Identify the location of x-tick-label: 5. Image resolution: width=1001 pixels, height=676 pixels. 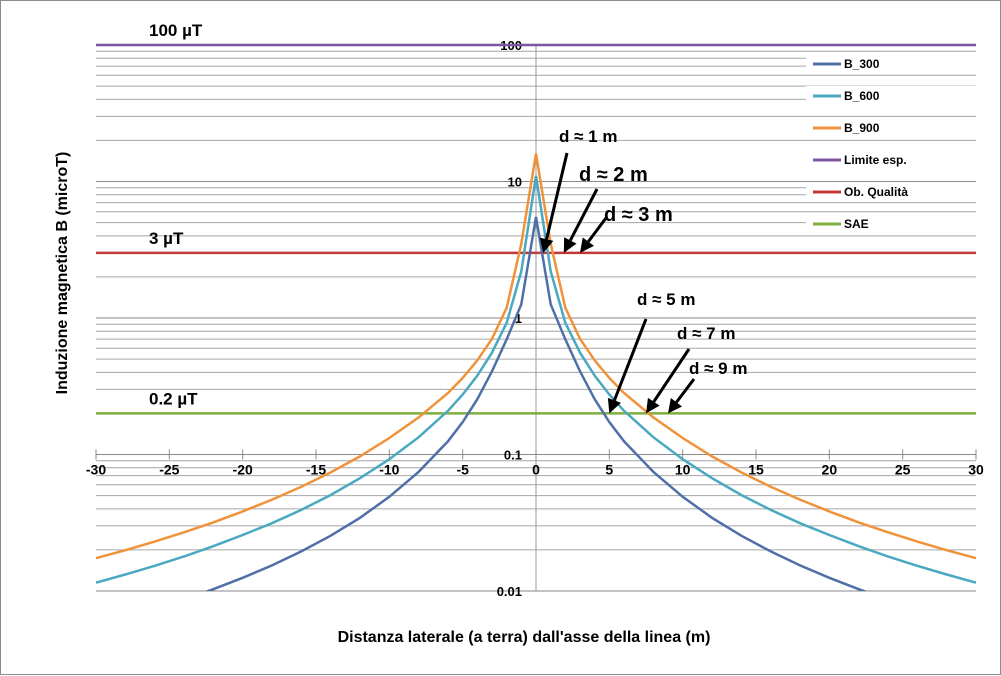
(609, 470).